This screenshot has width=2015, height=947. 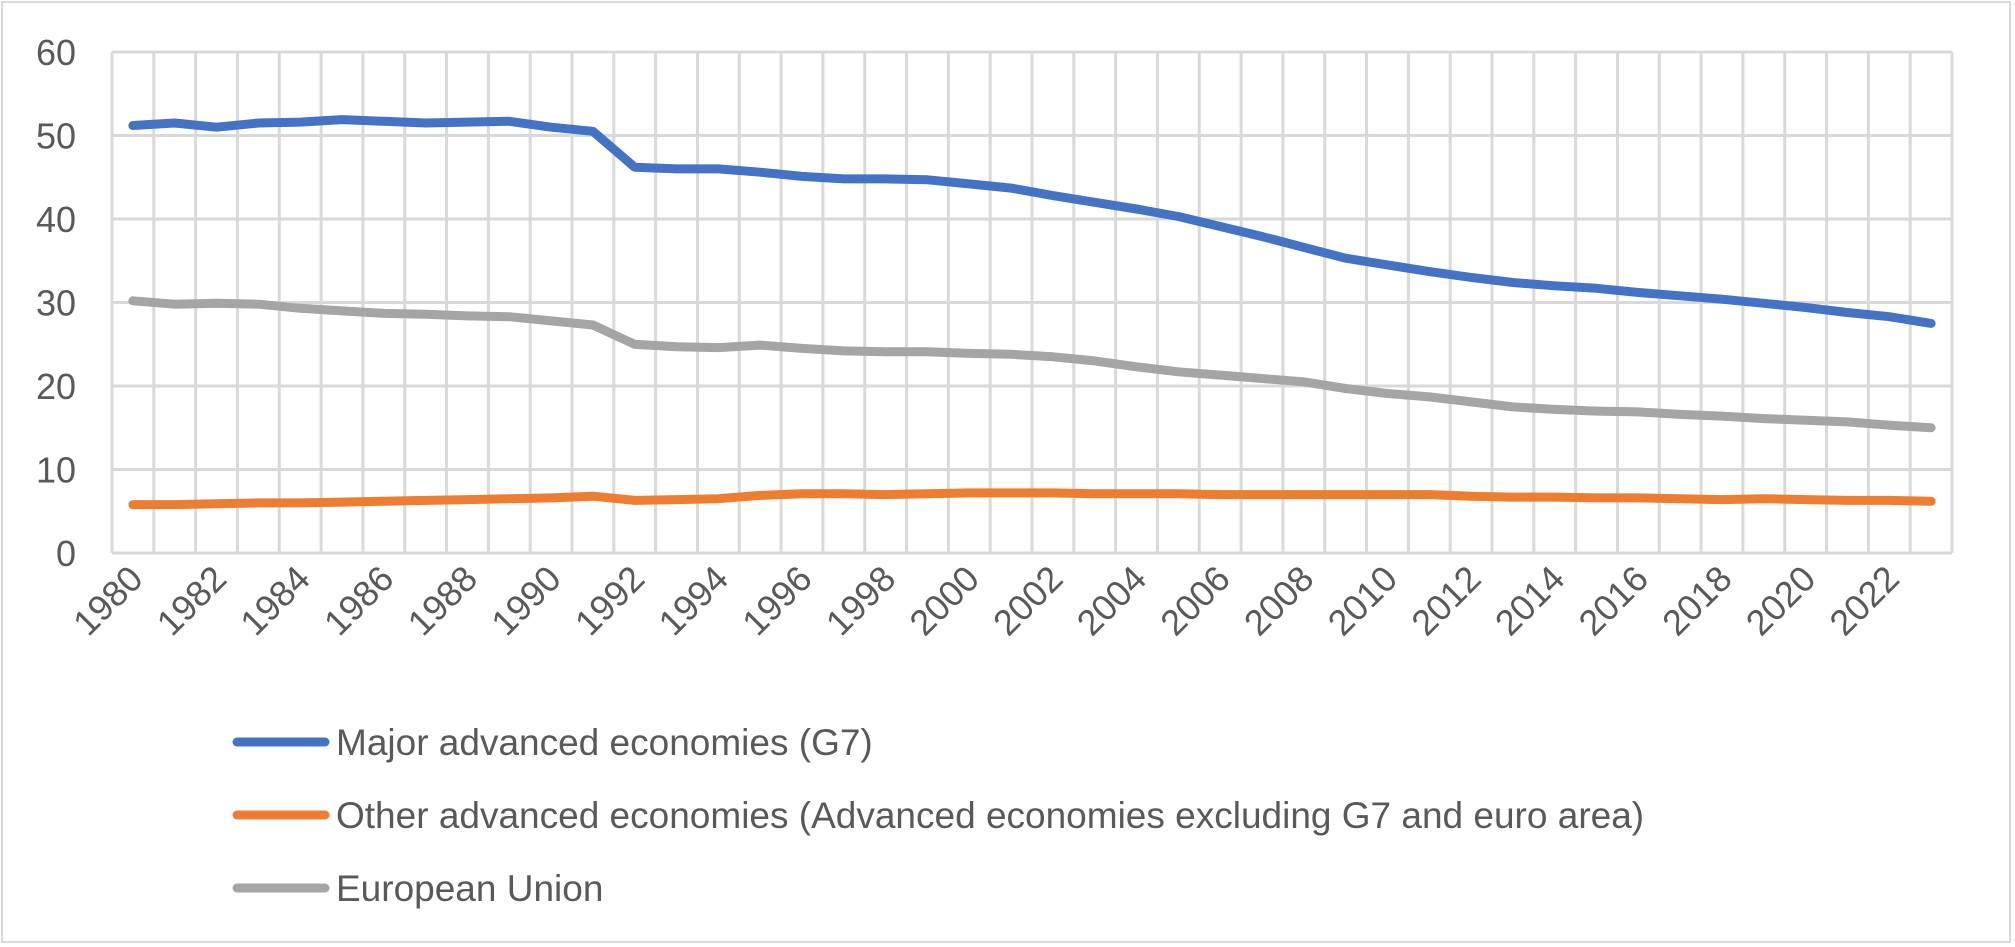 What do you see at coordinates (192, 601) in the screenshot?
I see `x-tick-label: 1982` at bounding box center [192, 601].